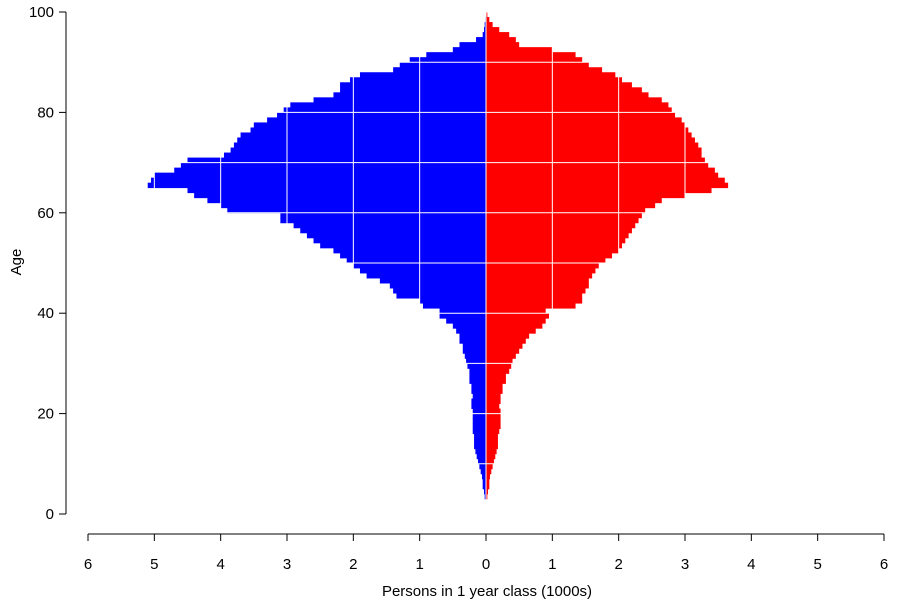 The image size is (899, 600). Describe the element at coordinates (88, 564) in the screenshot. I see `x-tick-label: 6` at that location.